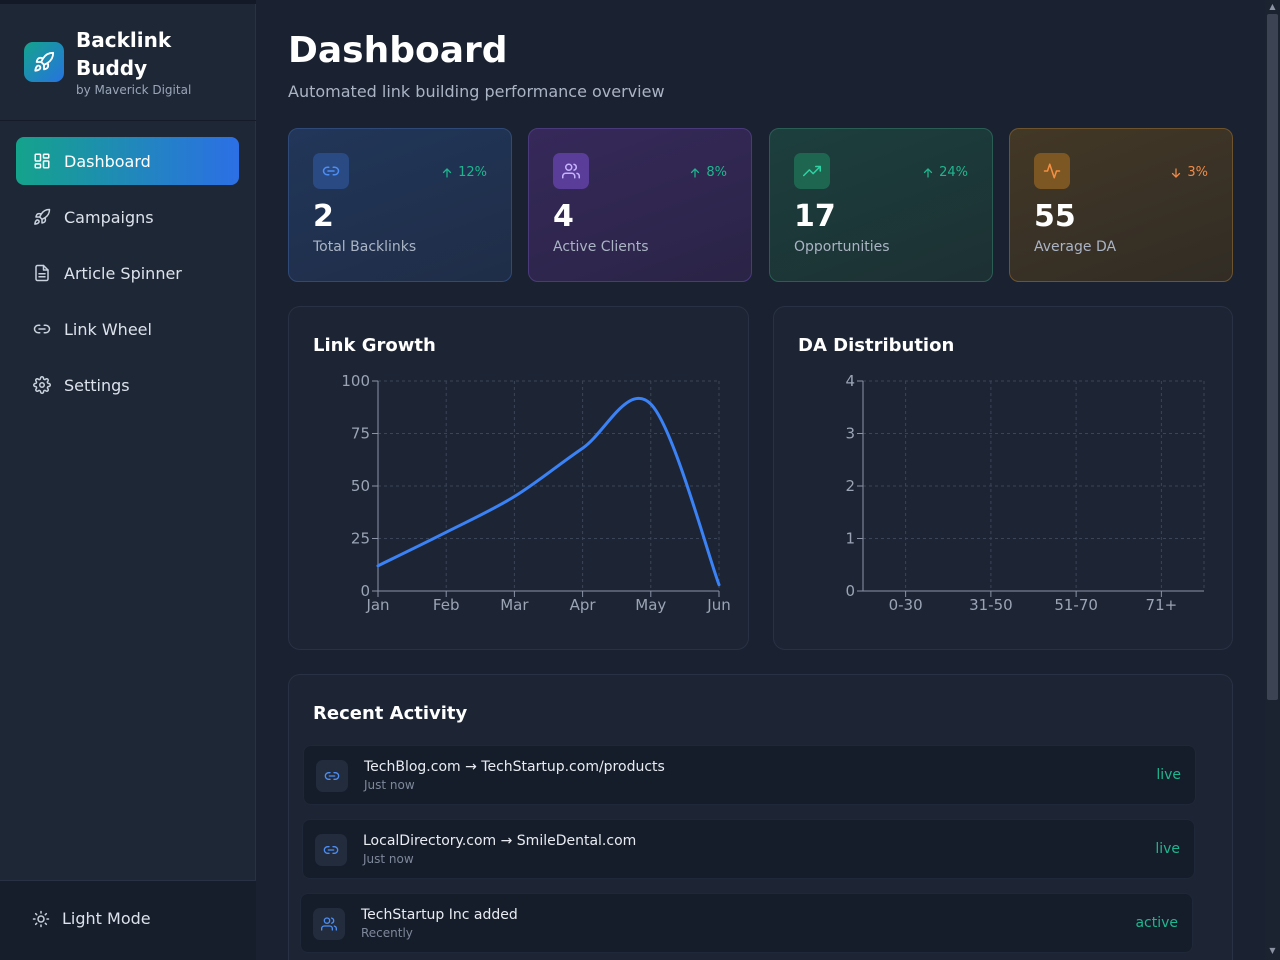 The height and width of the screenshot is (960, 1280). Describe the element at coordinates (464, 172) in the screenshot. I see `stat-change: 12%` at that location.